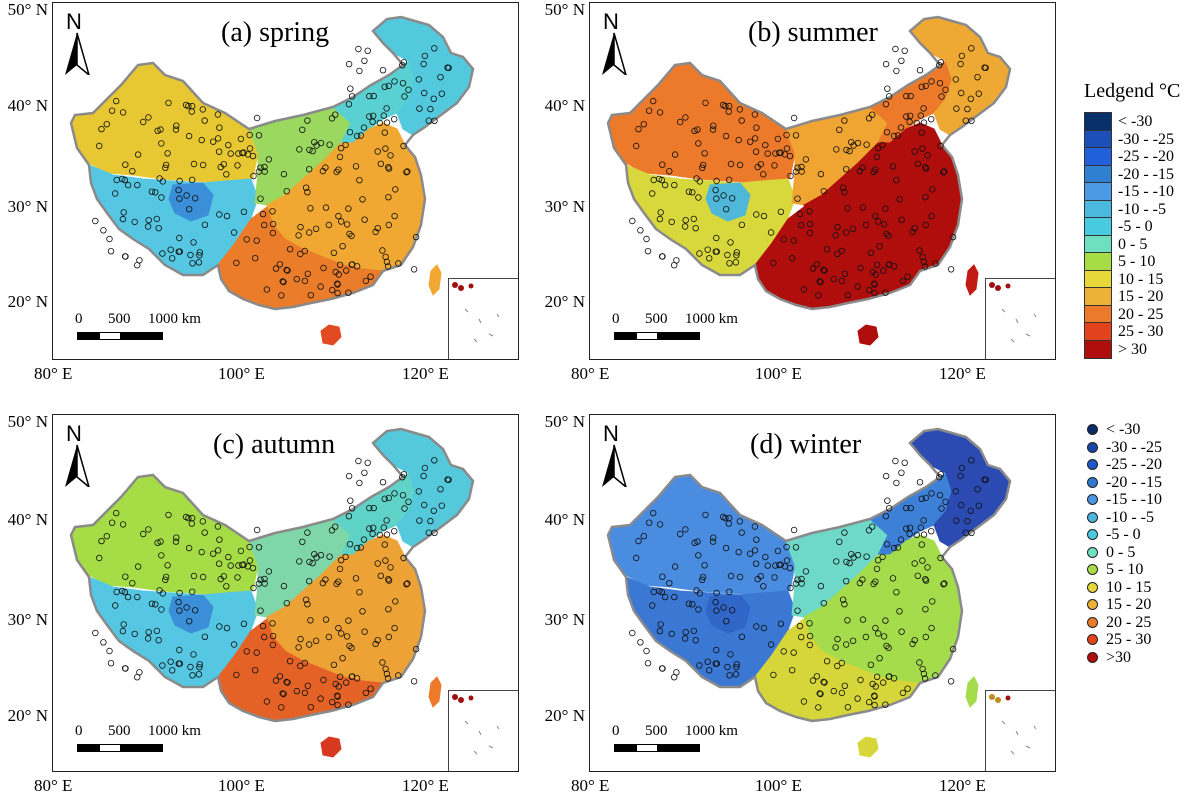  What do you see at coordinates (1146, 156) in the screenshot?
I see `legend-label: -25 - -20` at bounding box center [1146, 156].